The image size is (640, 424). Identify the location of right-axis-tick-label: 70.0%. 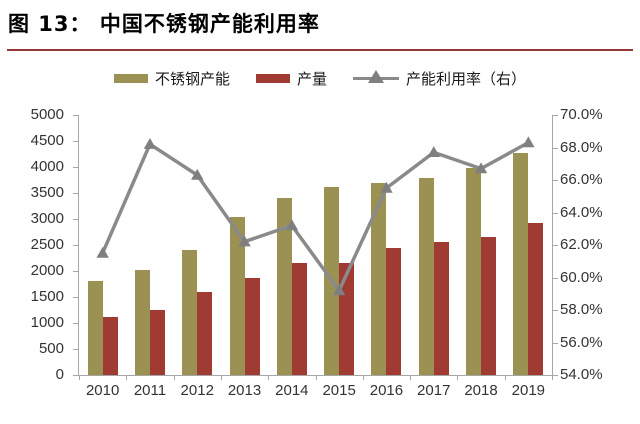
(581, 114).